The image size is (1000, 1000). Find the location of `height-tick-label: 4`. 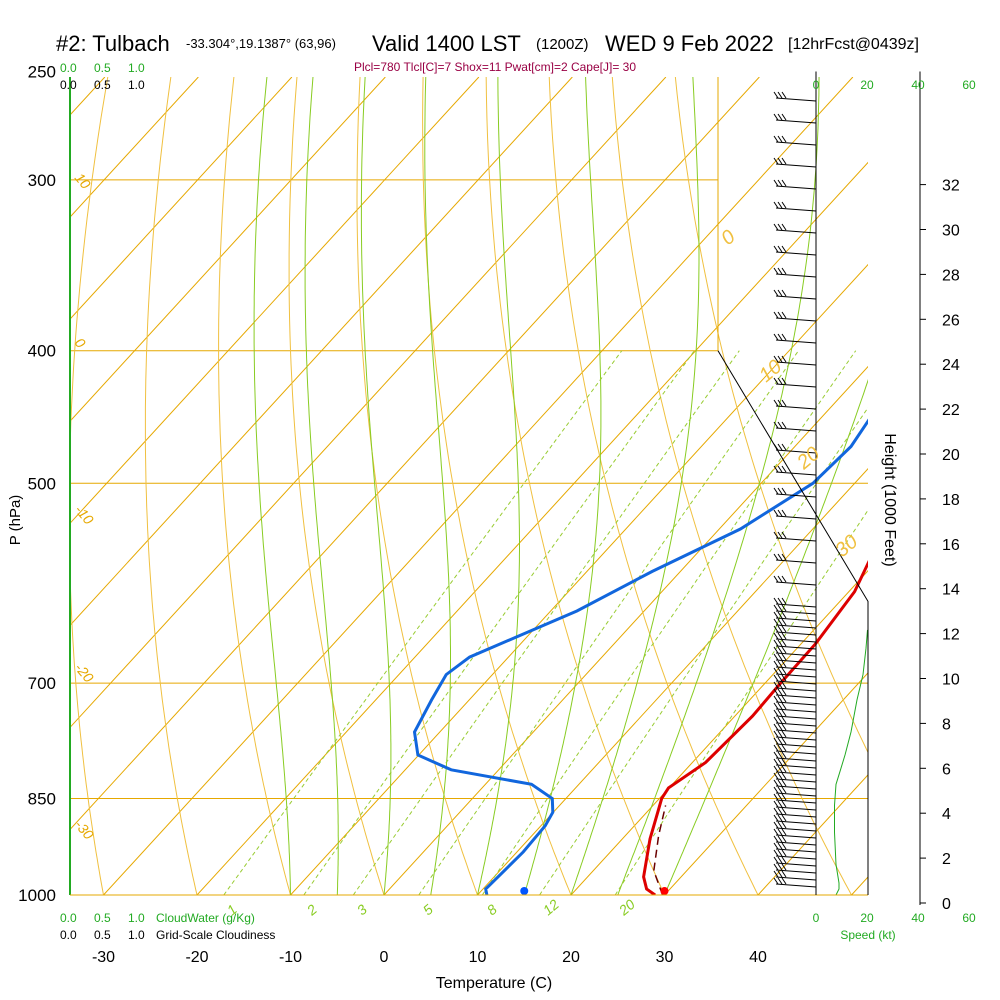

height-tick-label: 4 is located at coordinates (946, 814).